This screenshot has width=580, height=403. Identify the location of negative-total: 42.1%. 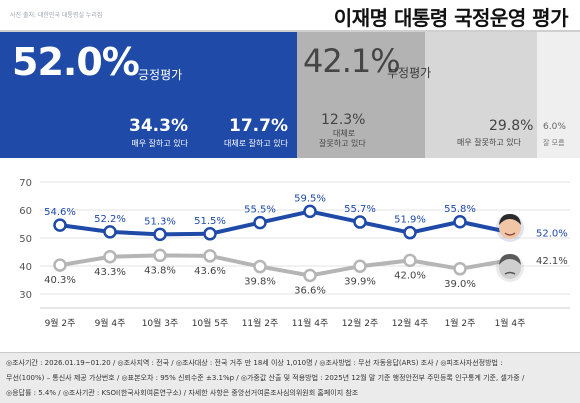
(352, 61).